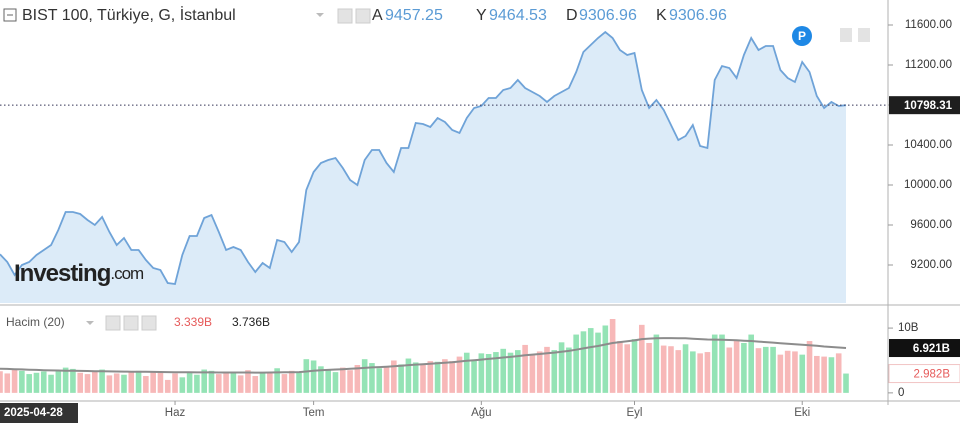  Describe the element at coordinates (864, 35) in the screenshot. I see `hide-icon` at that location.